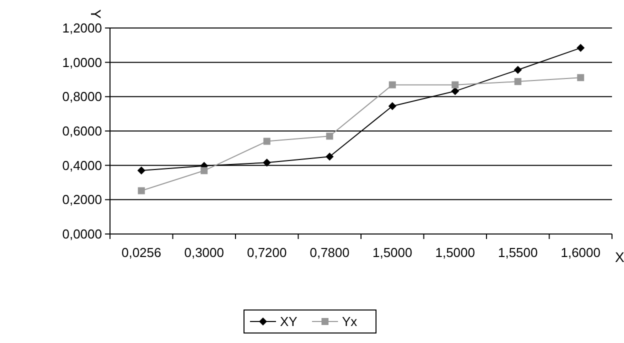 Image resolution: width=624 pixels, height=343 pixels. Describe the element at coordinates (204, 252) in the screenshot. I see `x-tick-label: 0,3000` at that location.